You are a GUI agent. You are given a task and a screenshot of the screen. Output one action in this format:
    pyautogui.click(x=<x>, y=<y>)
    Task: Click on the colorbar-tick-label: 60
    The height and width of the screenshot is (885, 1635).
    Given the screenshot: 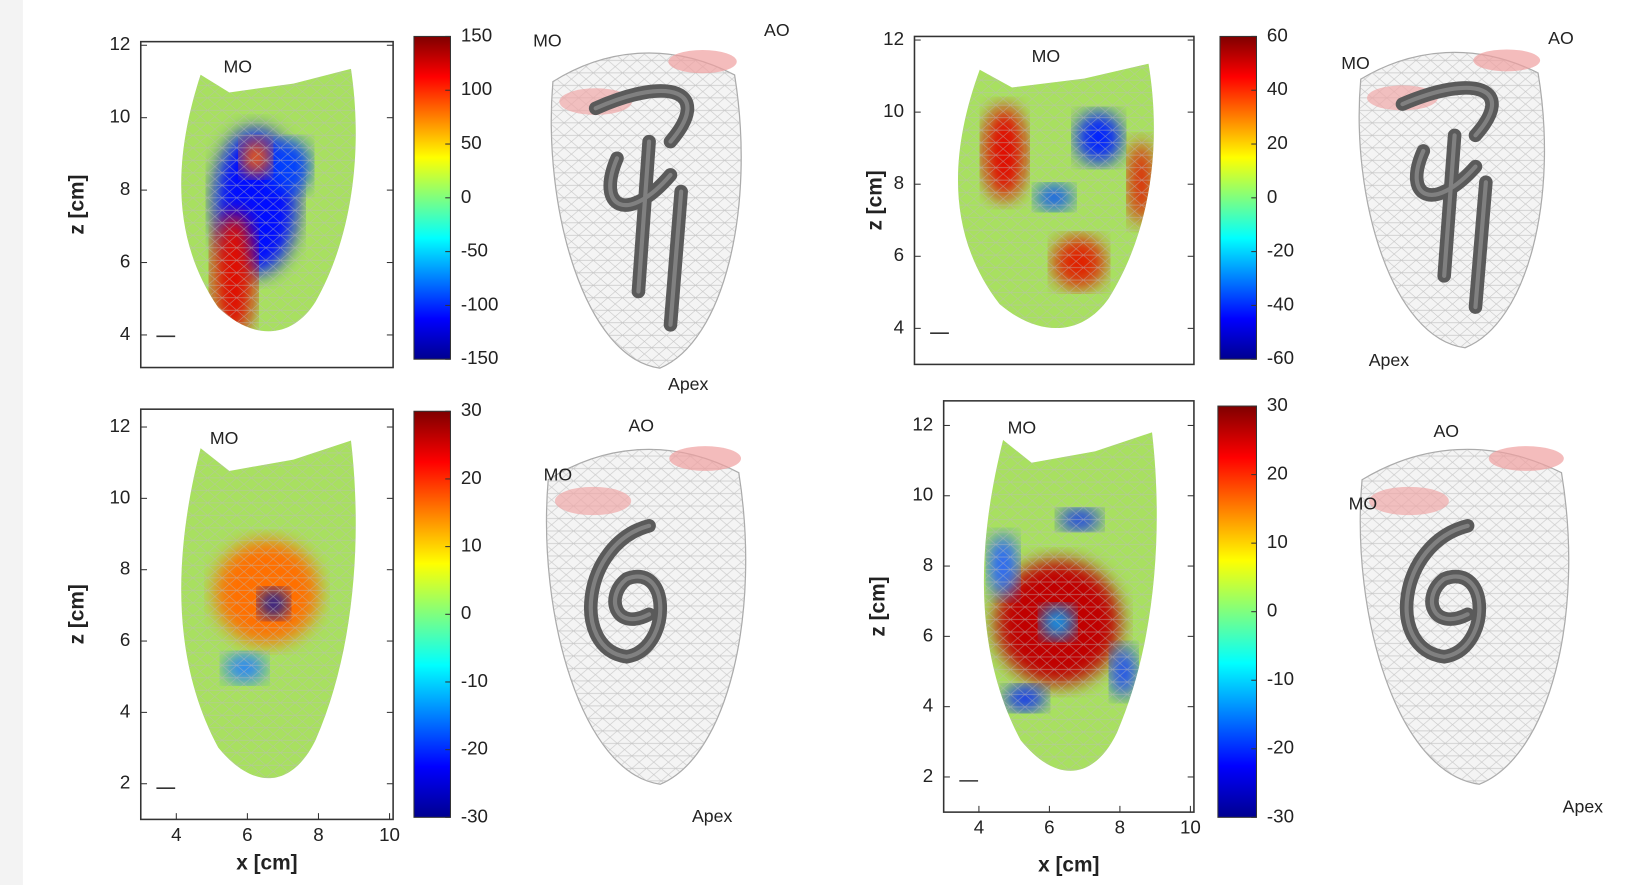 What is the action you would take?
    pyautogui.click(x=1277, y=34)
    